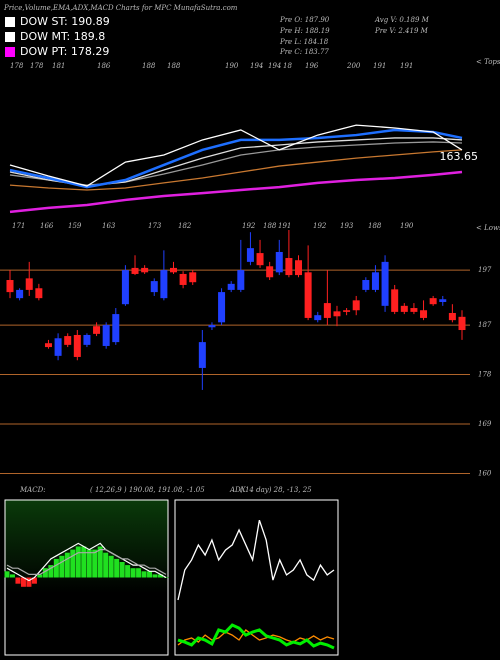 This screenshot has width=500, height=660. I want to click on lows-label: < Lows, so click(488, 228).